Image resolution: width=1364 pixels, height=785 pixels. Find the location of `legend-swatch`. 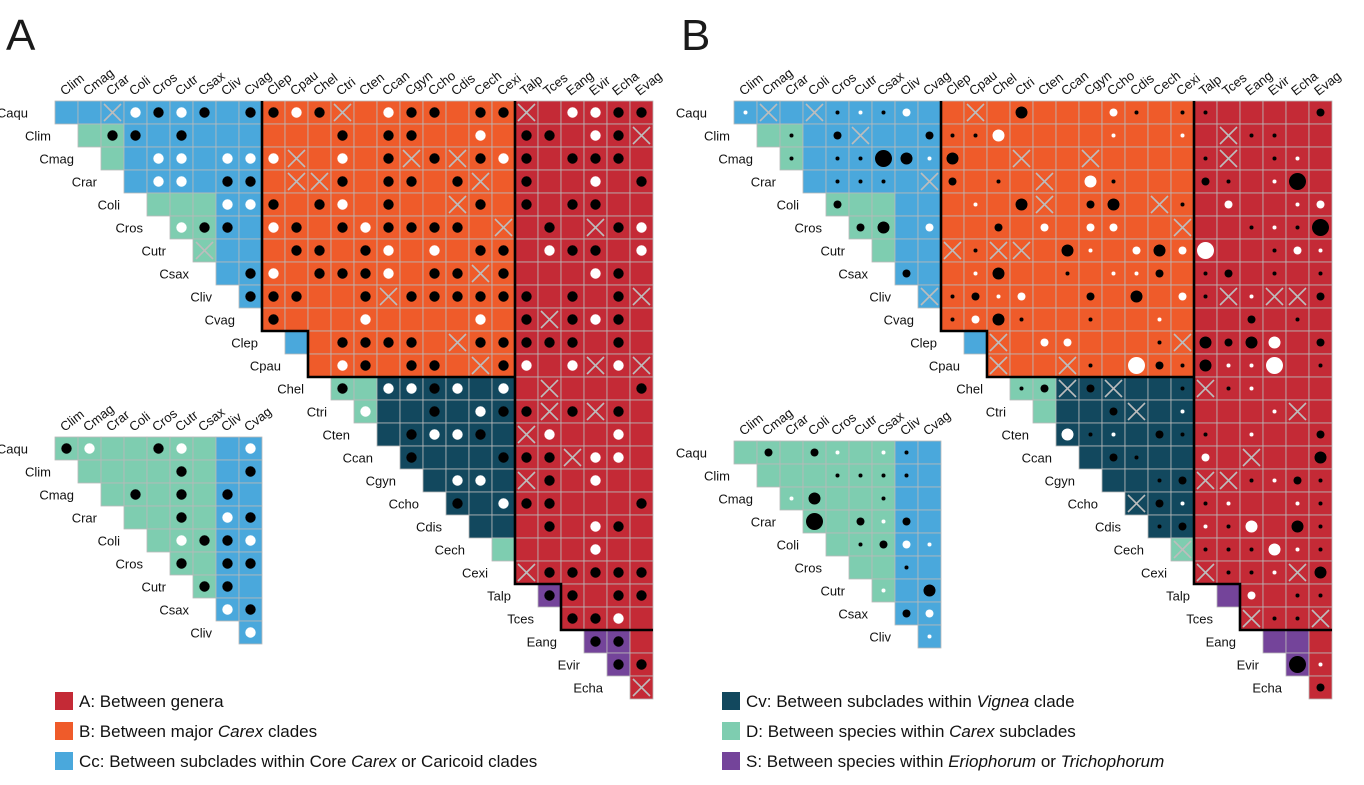

legend-swatch is located at coordinates (731, 731).